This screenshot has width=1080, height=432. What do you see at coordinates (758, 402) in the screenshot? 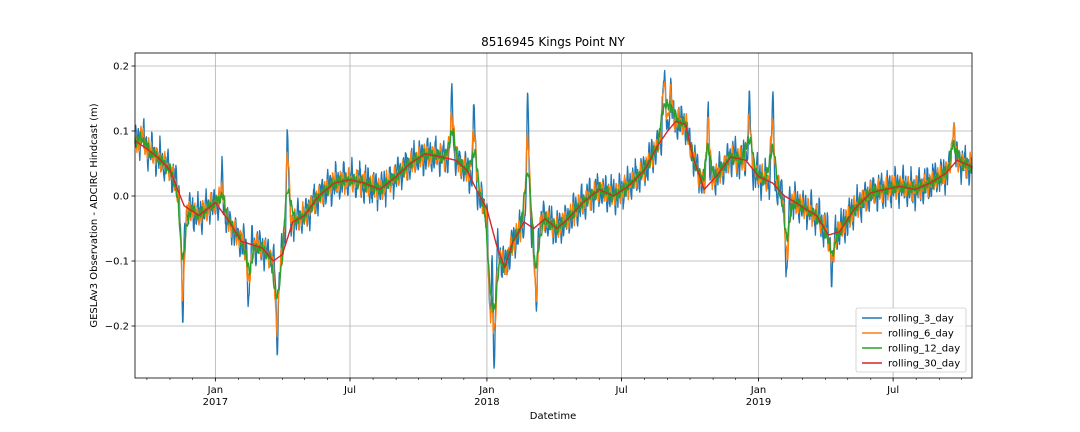
I see `x-tick-year-label: 2019` at bounding box center [758, 402].